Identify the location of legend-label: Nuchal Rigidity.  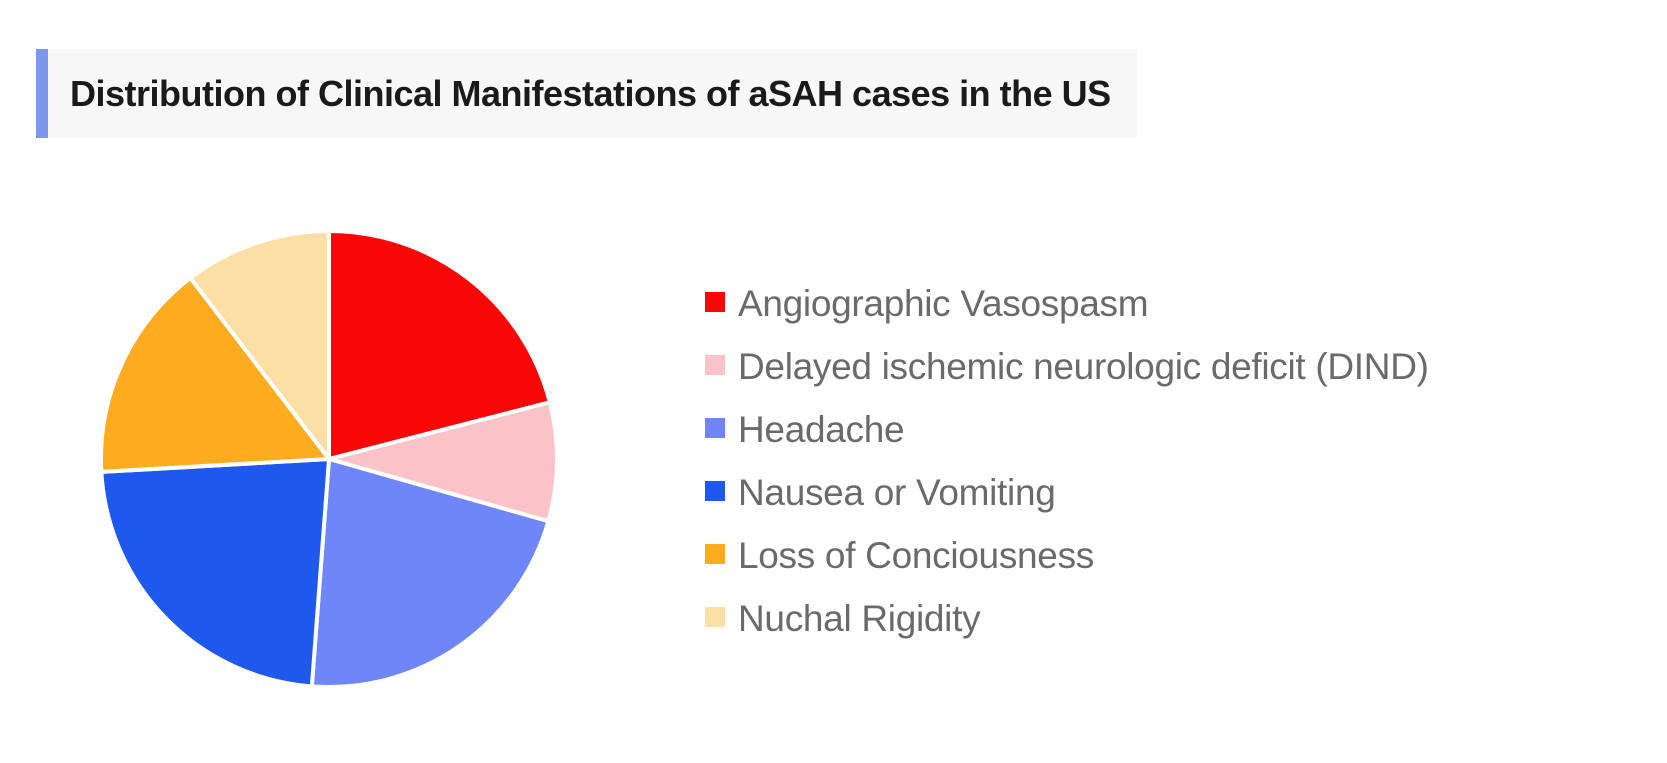
(859, 618).